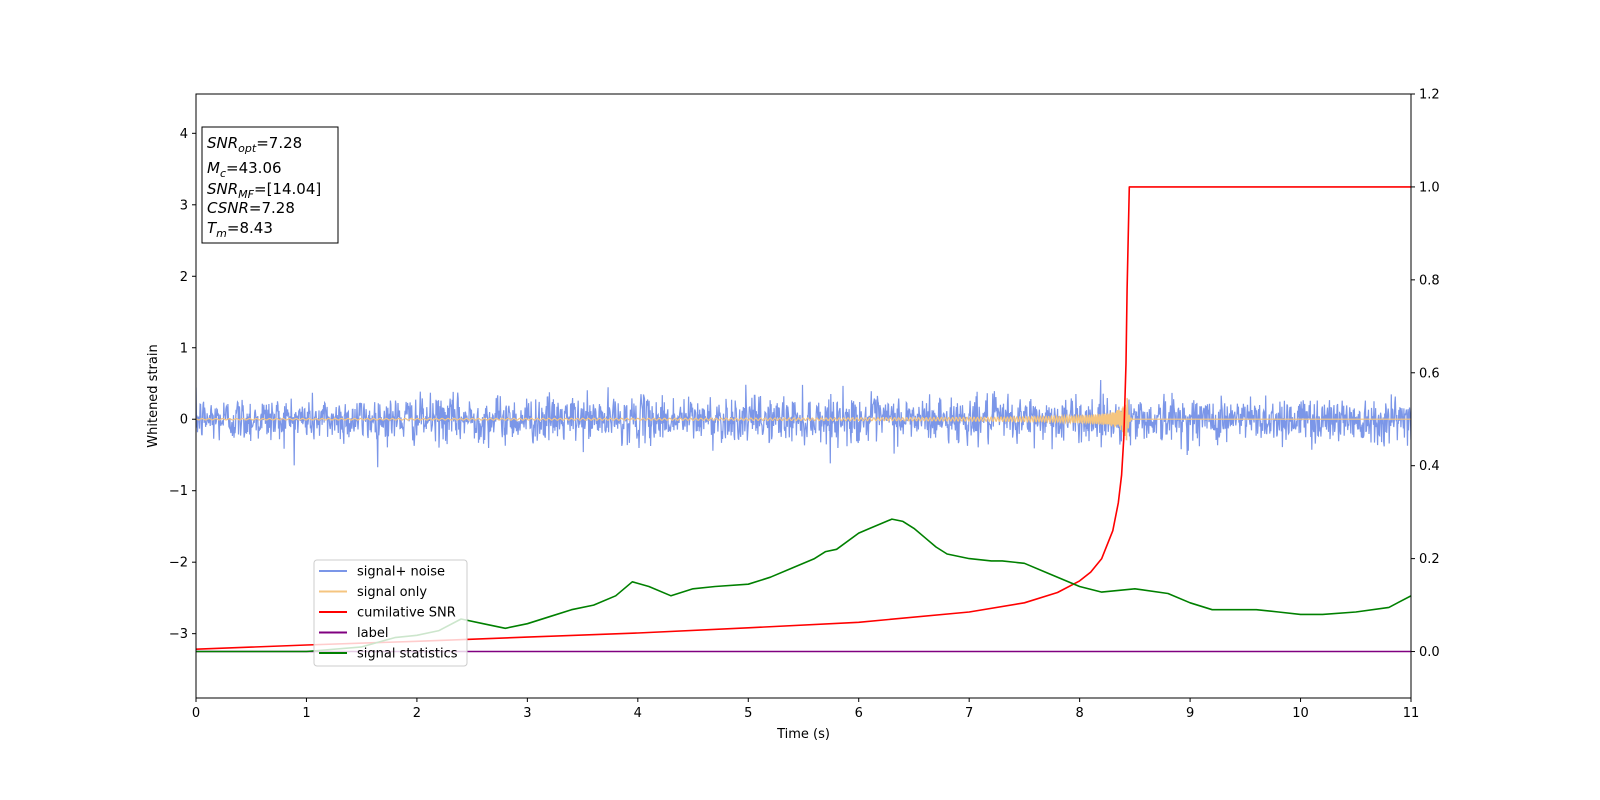  Describe the element at coordinates (805, 709) in the screenshot. I see `x-ticks: 0 1 2 3 4 5 6 7 8 9 10 11` at that location.